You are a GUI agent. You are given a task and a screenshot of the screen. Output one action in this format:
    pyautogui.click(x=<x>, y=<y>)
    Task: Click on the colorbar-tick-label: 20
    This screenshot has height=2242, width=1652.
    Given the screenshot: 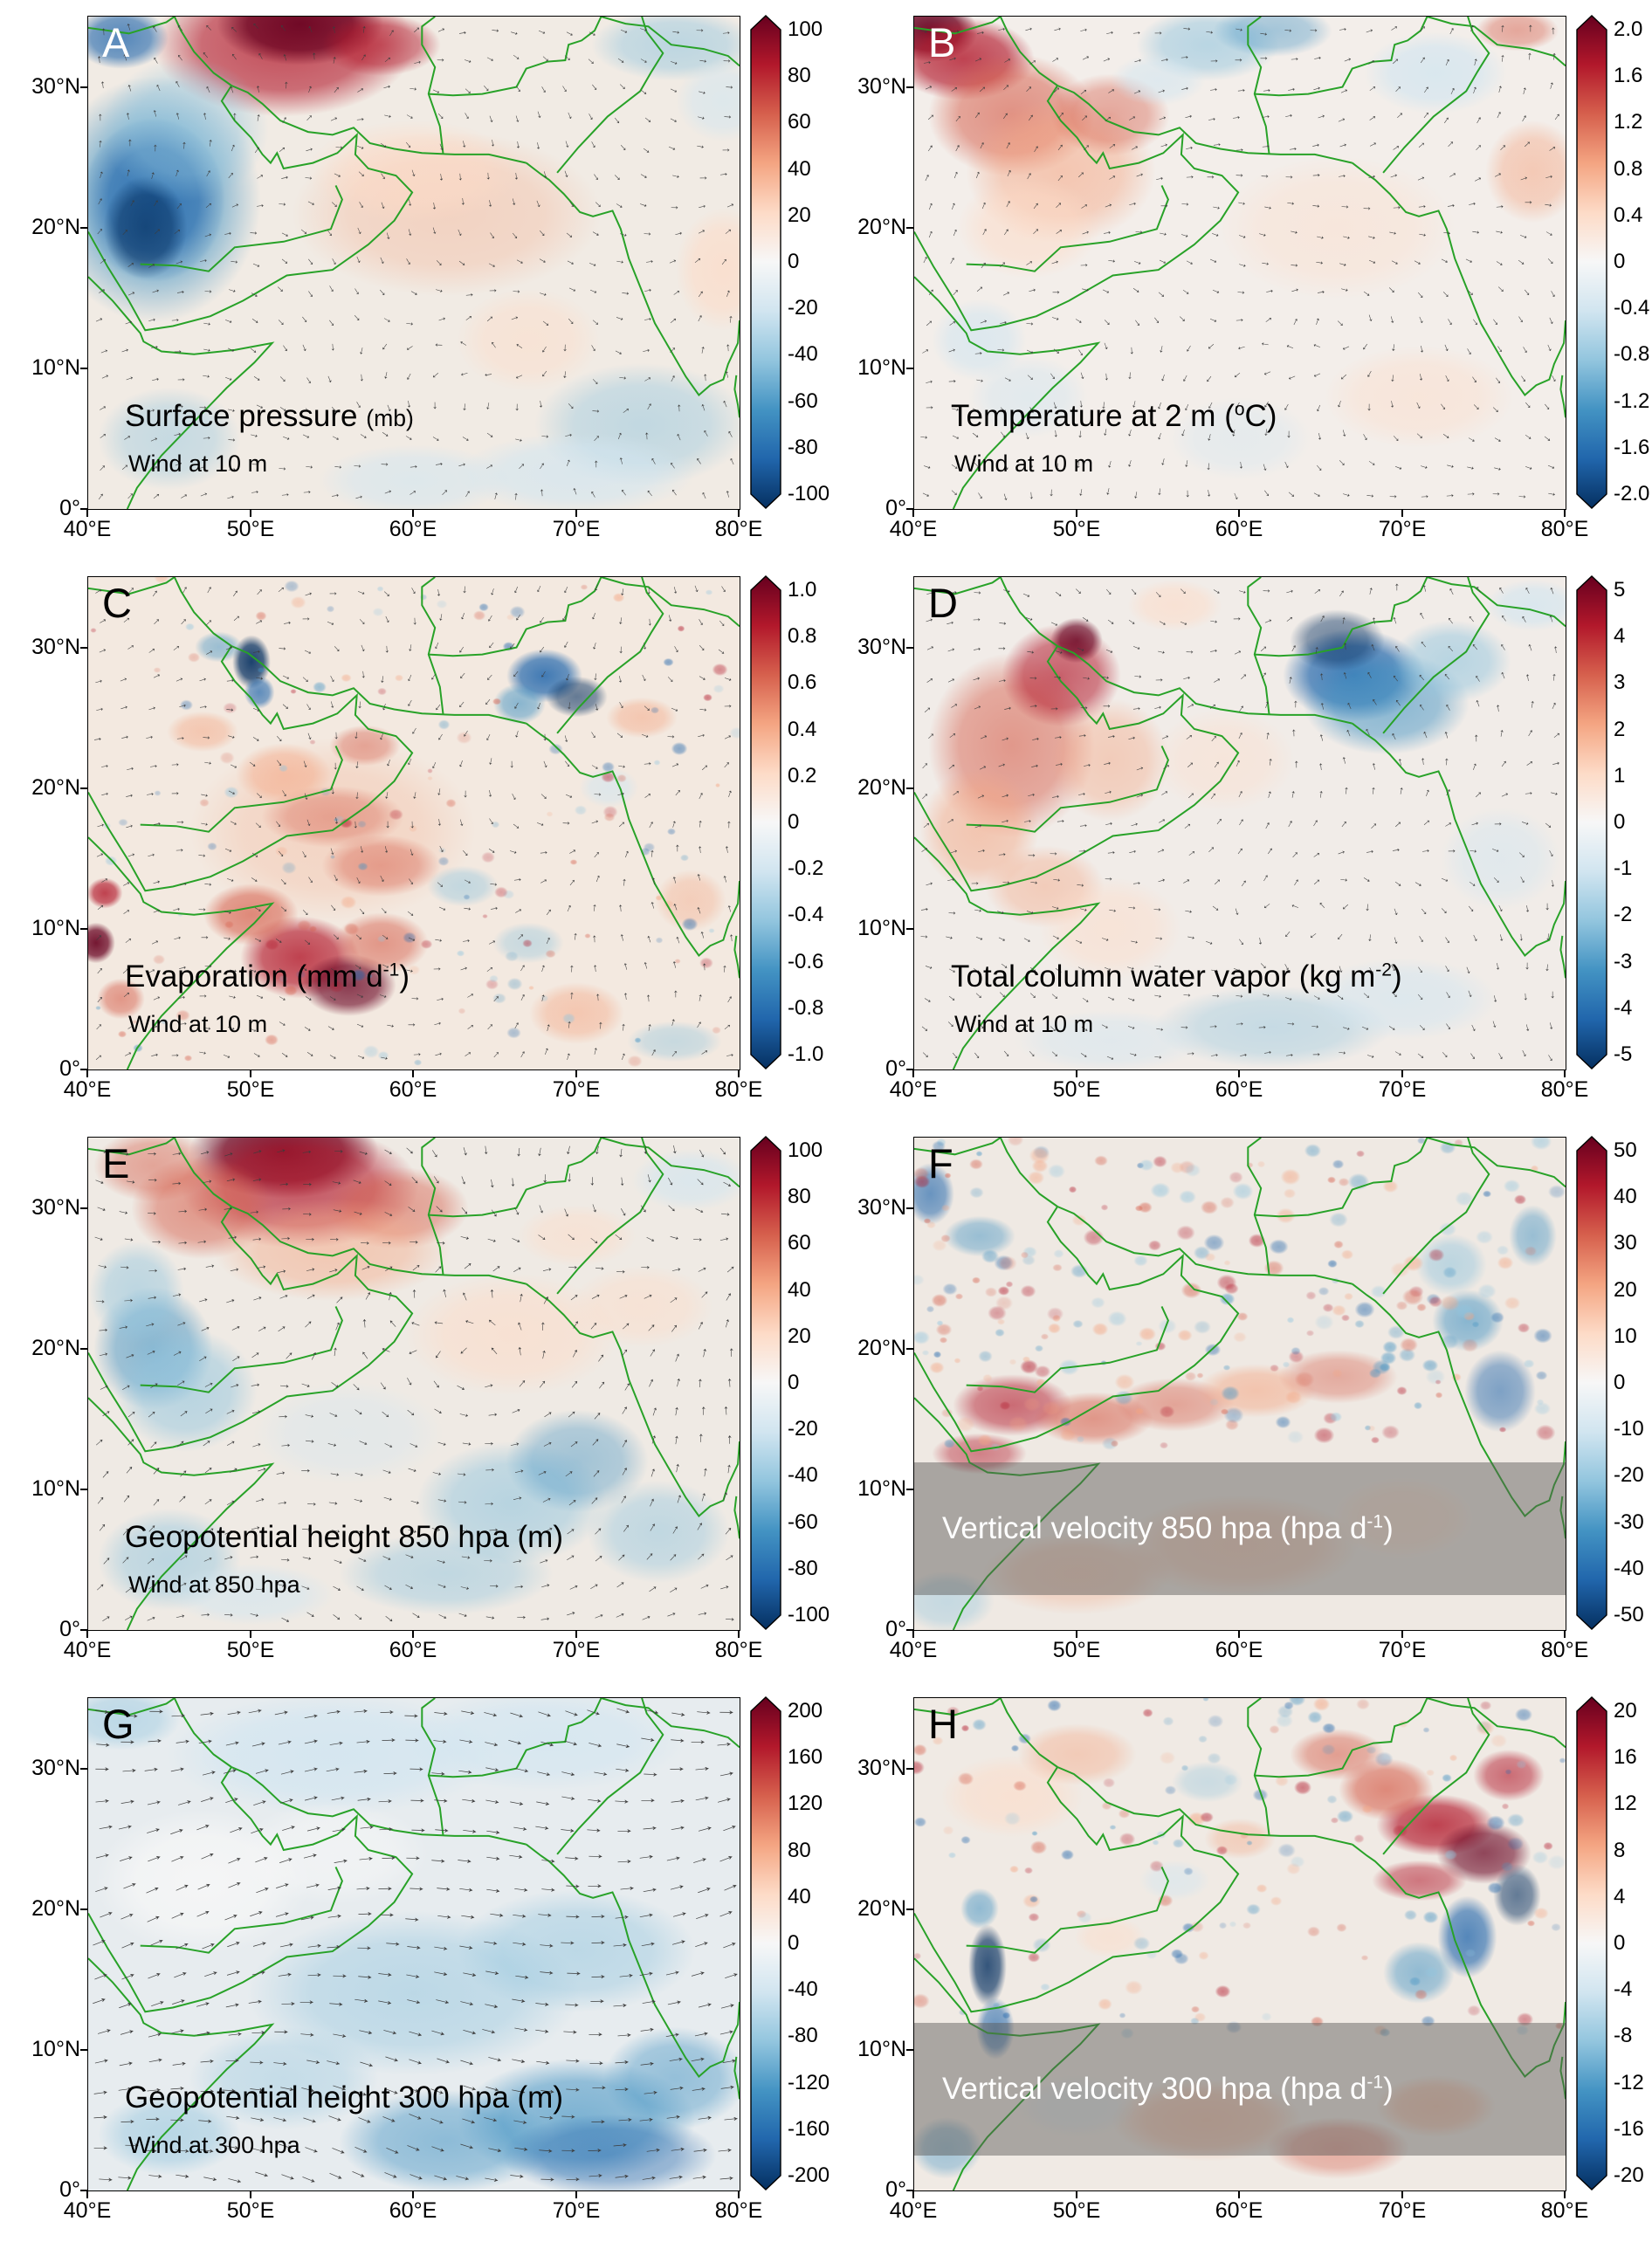 What is the action you would take?
    pyautogui.click(x=1625, y=1711)
    